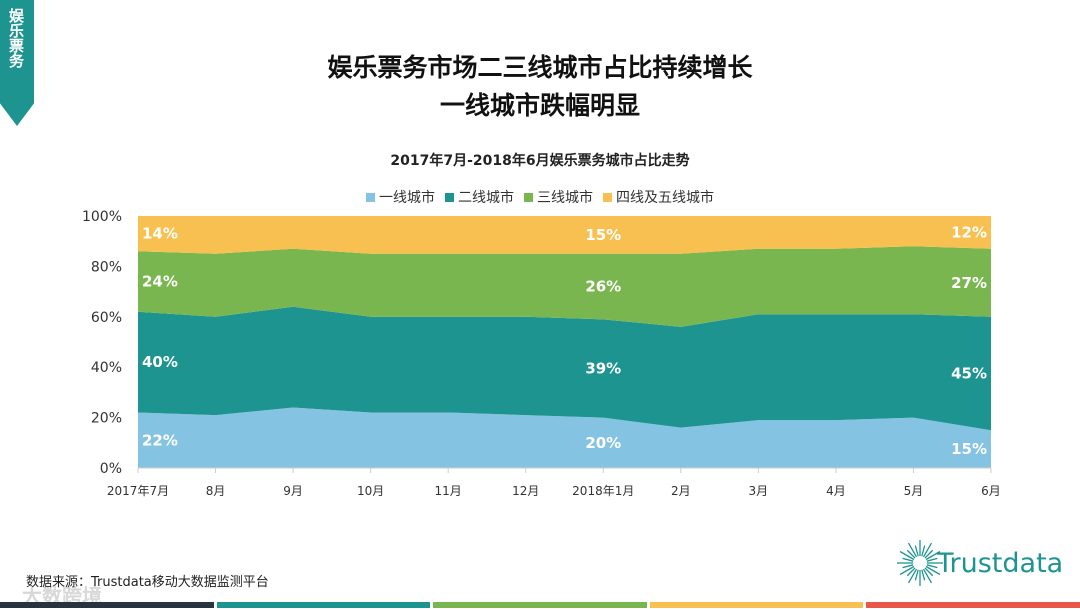 The height and width of the screenshot is (609, 1080). What do you see at coordinates (1000, 563) in the screenshot?
I see `logo-text: Trustdata` at bounding box center [1000, 563].